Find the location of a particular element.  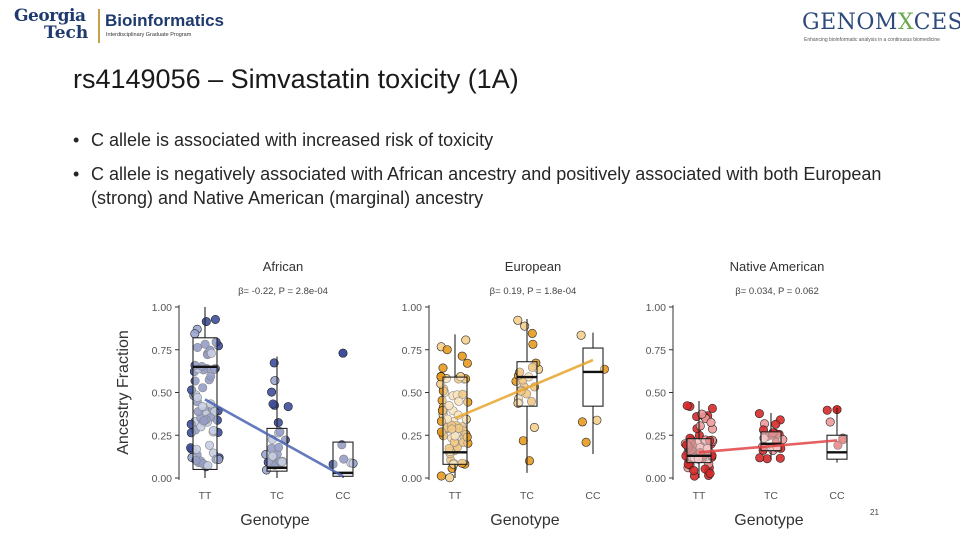

slide-number: 21 is located at coordinates (874, 512).